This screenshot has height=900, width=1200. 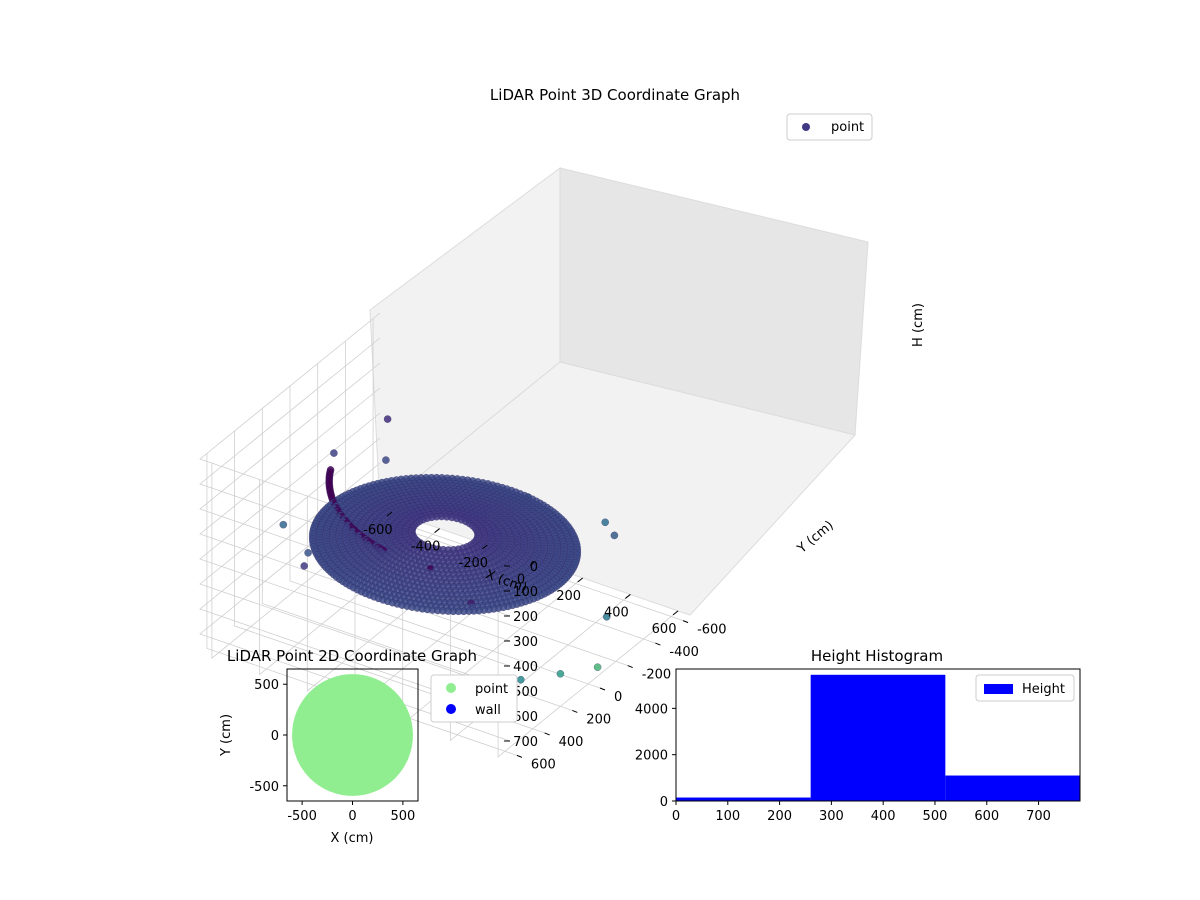 What do you see at coordinates (488, 710) in the screenshot?
I see `legend-2d-wall-label: wall` at bounding box center [488, 710].